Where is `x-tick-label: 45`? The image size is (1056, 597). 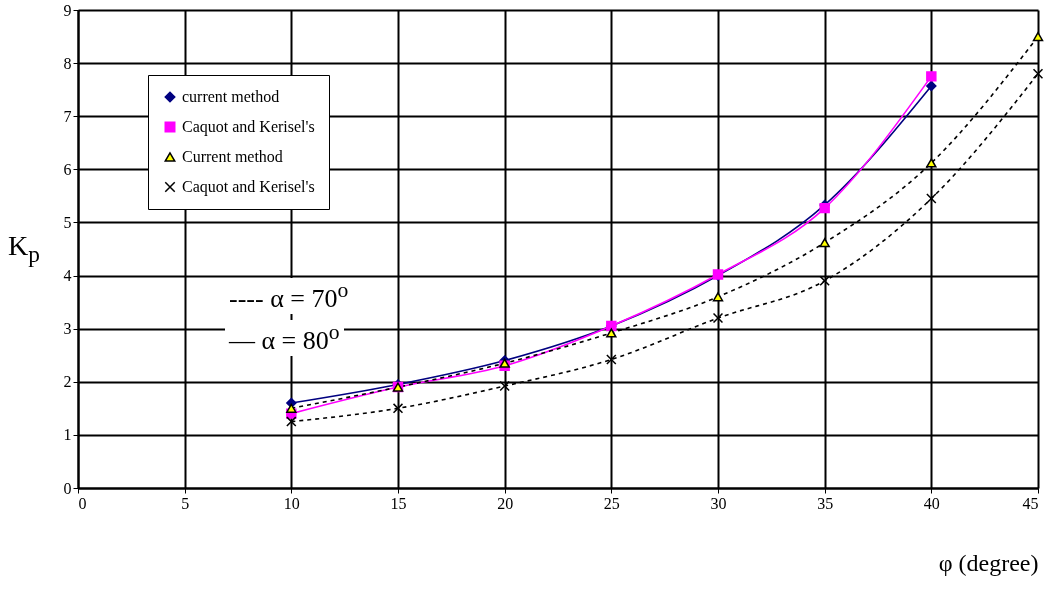 x-tick-label: 45 is located at coordinates (1030, 503).